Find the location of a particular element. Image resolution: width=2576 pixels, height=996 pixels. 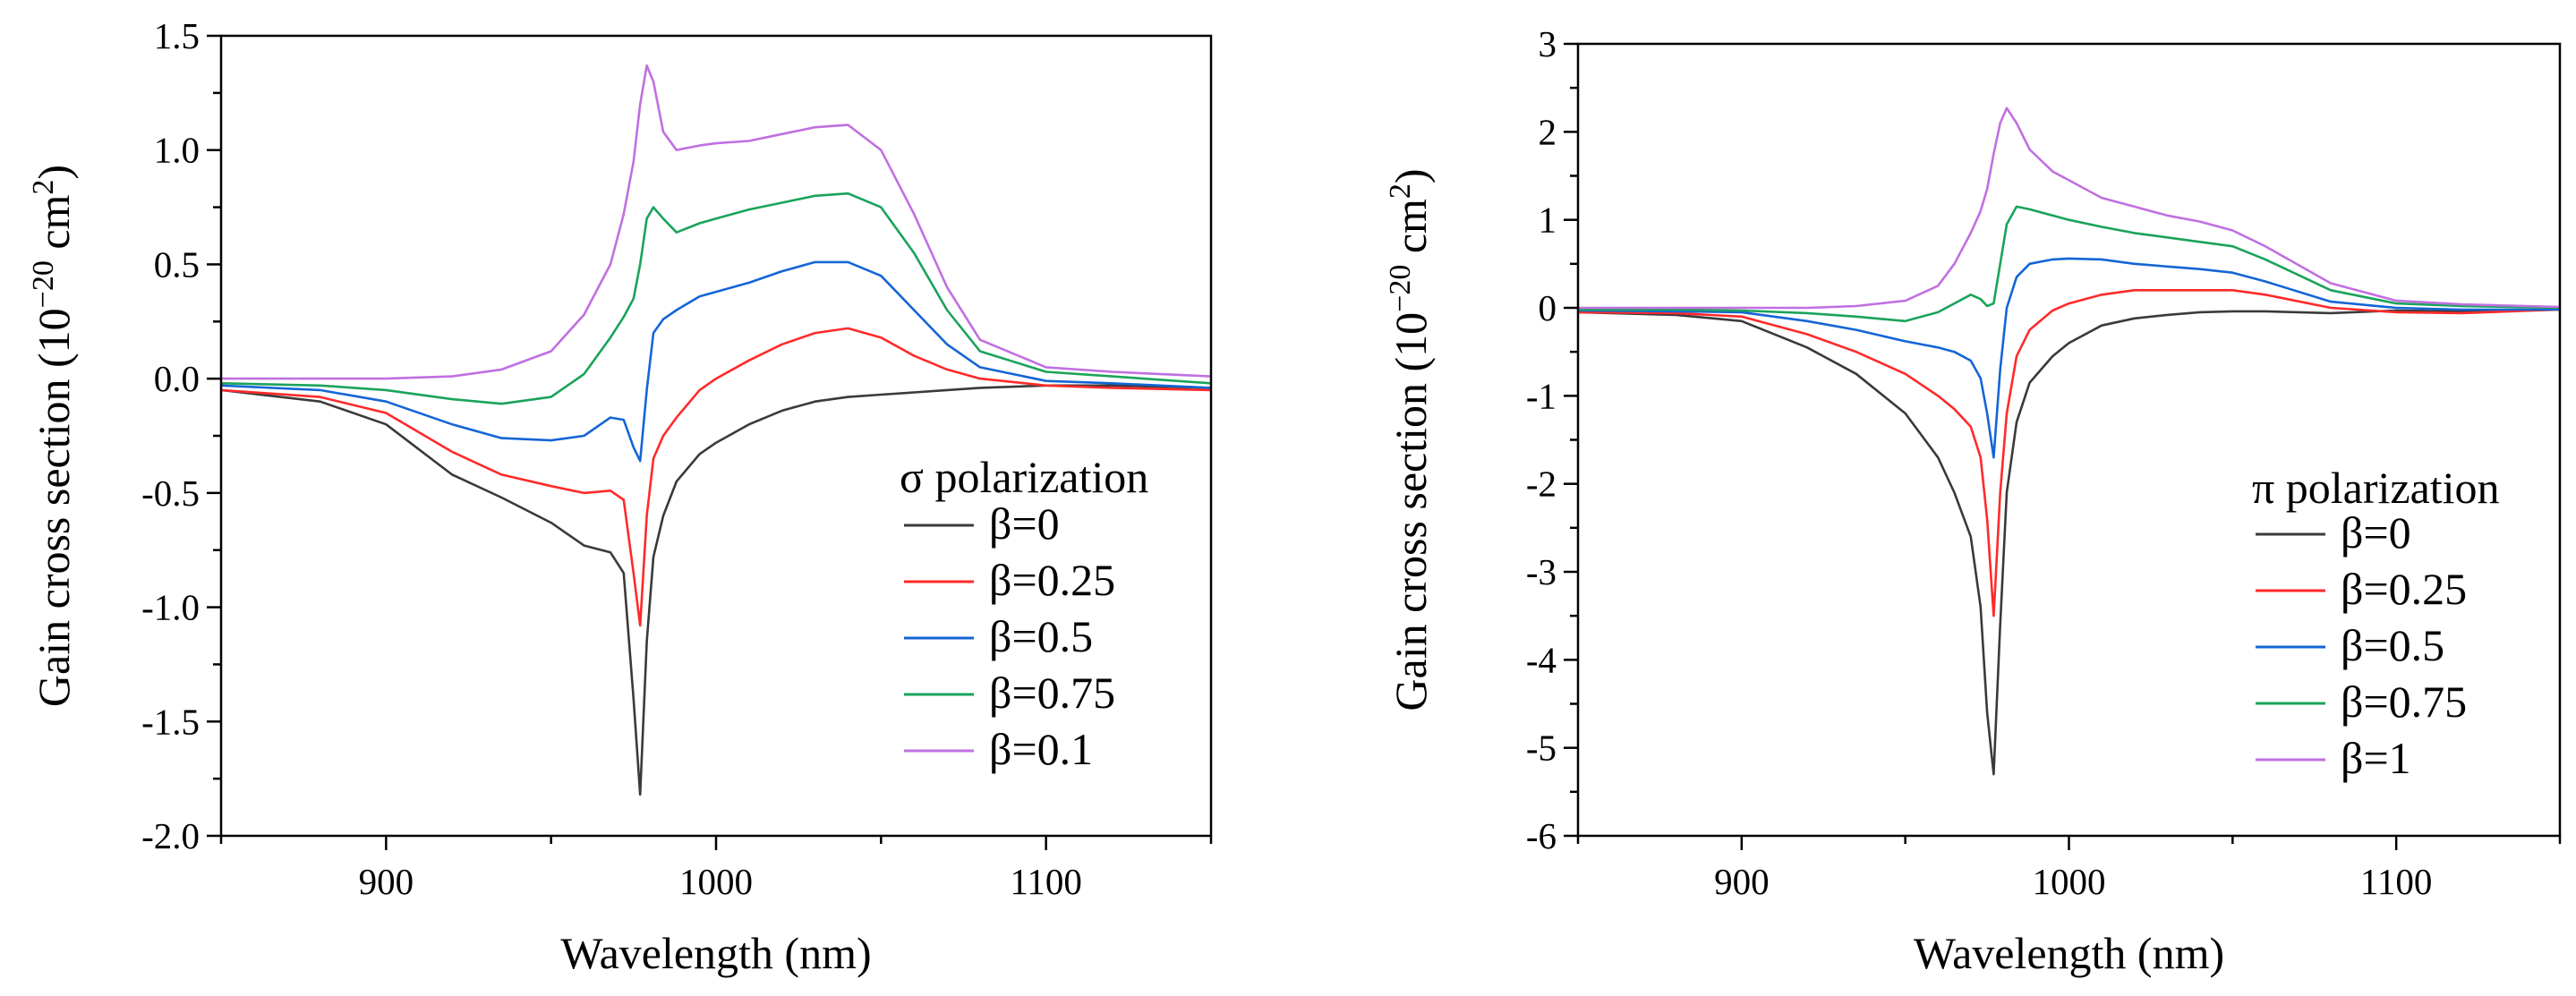

legend-title: π polarization is located at coordinates (2376, 488).